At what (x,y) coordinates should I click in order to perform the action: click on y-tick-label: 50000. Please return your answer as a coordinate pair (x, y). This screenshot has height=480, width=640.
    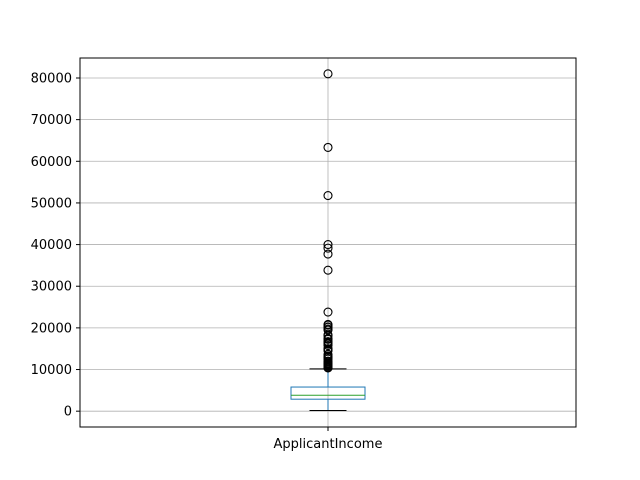
    Looking at the image, I should click on (51, 203).